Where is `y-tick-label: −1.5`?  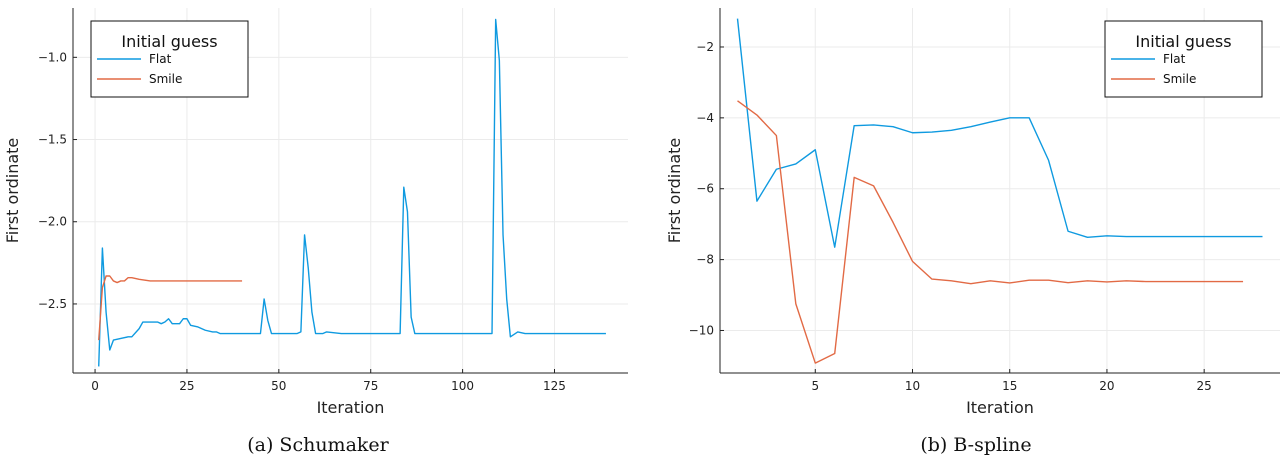 y-tick-label: −1.5 is located at coordinates (52, 140).